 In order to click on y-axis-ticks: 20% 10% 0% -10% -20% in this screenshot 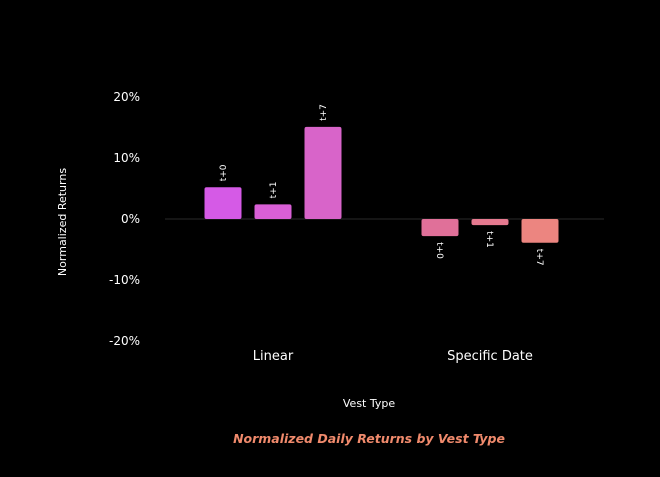, I will do `click(124, 219)`.